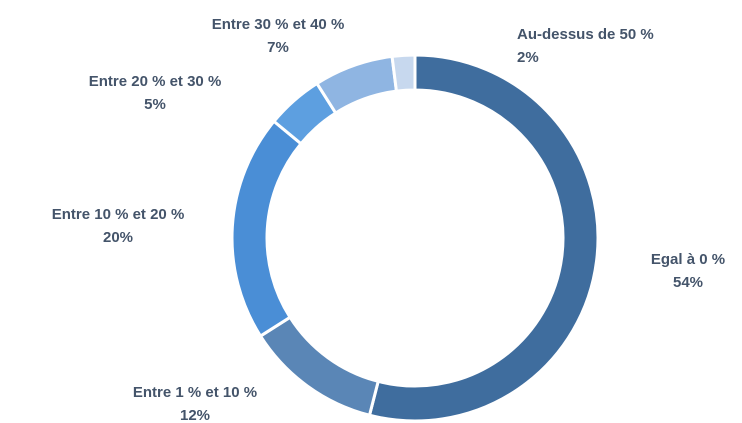 The image size is (742, 423). I want to click on slice-label: Entre 20 % et 30 %, so click(155, 81).